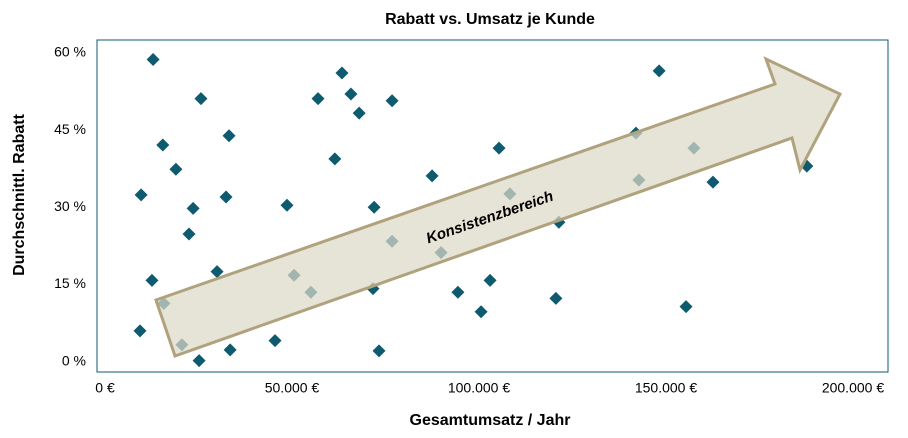 The width and height of the screenshot is (908, 438). What do you see at coordinates (479, 388) in the screenshot?
I see `x-tick-label: 100.000 €` at bounding box center [479, 388].